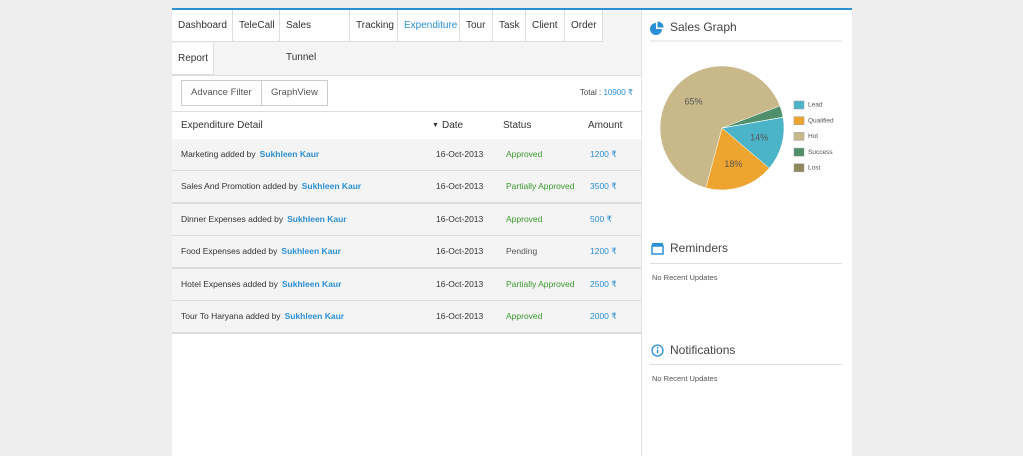 This screenshot has width=1023, height=456. Describe the element at coordinates (429, 26) in the screenshot. I see `tab: Expenditure` at that location.